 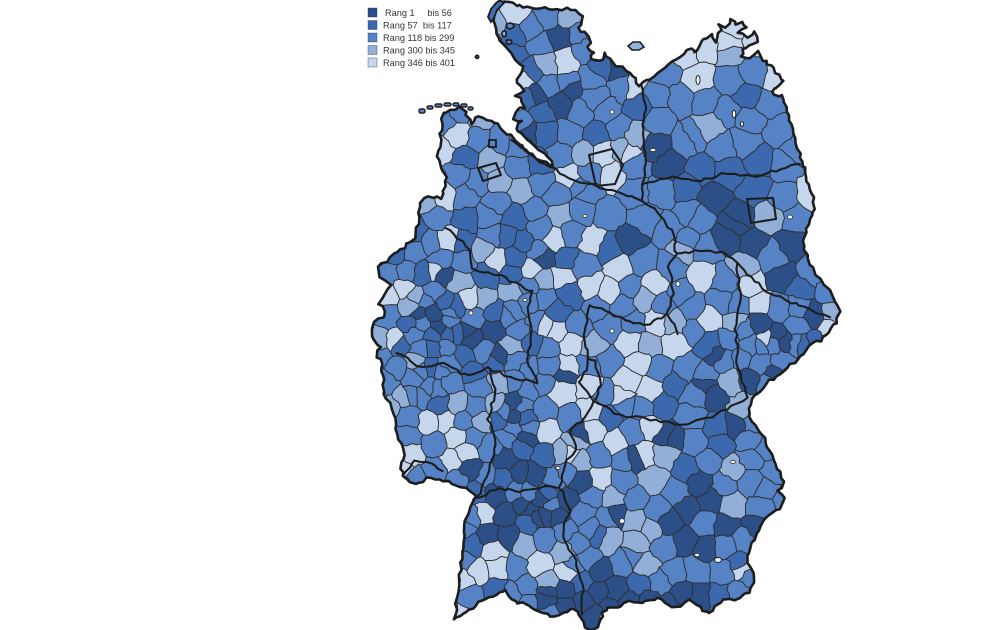 I want to click on svg-text: Rang 57 bis 117, so click(x=417, y=26).